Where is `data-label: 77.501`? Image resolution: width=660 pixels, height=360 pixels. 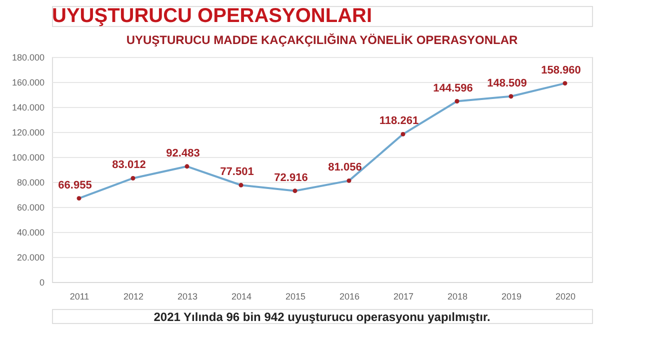
data-label: 77.501 is located at coordinates (237, 172).